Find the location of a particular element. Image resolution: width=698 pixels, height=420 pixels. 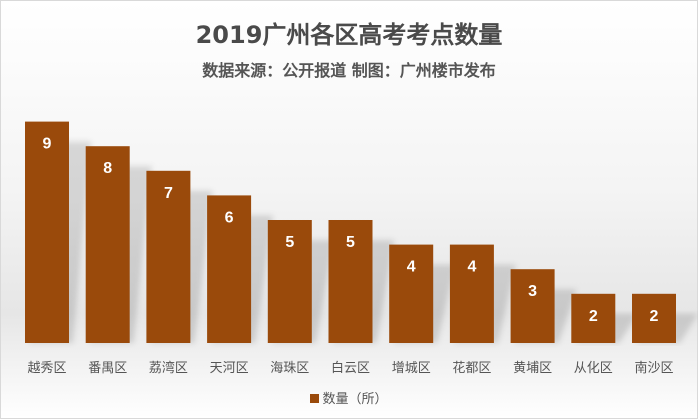

data-label: 3 is located at coordinates (532, 291).